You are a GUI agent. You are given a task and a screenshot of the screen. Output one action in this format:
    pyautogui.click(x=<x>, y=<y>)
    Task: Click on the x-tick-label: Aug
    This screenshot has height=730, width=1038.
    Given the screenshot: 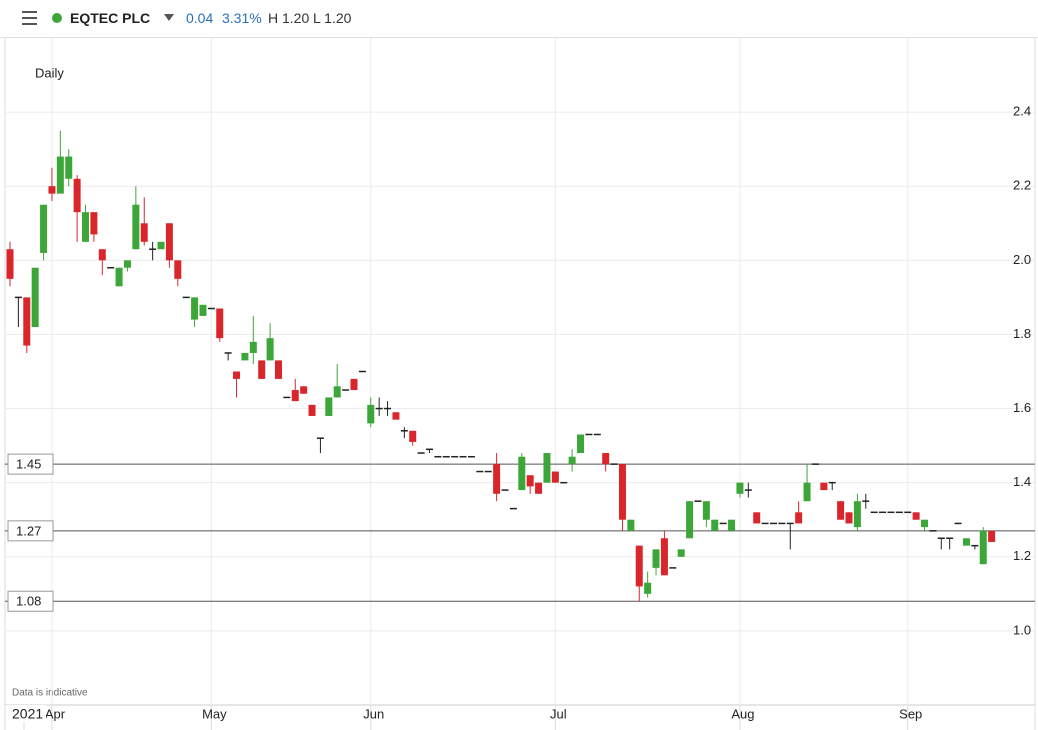 What is the action you would take?
    pyautogui.click(x=742, y=713)
    